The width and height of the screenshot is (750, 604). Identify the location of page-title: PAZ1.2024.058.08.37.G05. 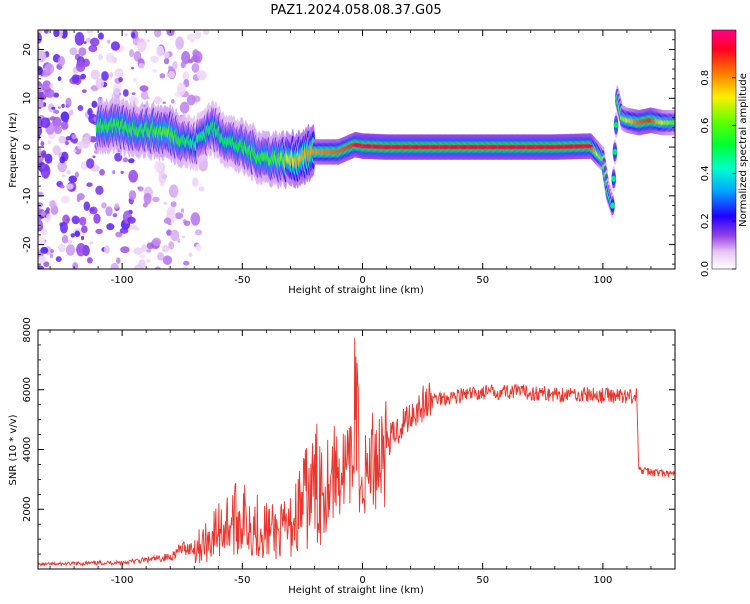
(355, 10).